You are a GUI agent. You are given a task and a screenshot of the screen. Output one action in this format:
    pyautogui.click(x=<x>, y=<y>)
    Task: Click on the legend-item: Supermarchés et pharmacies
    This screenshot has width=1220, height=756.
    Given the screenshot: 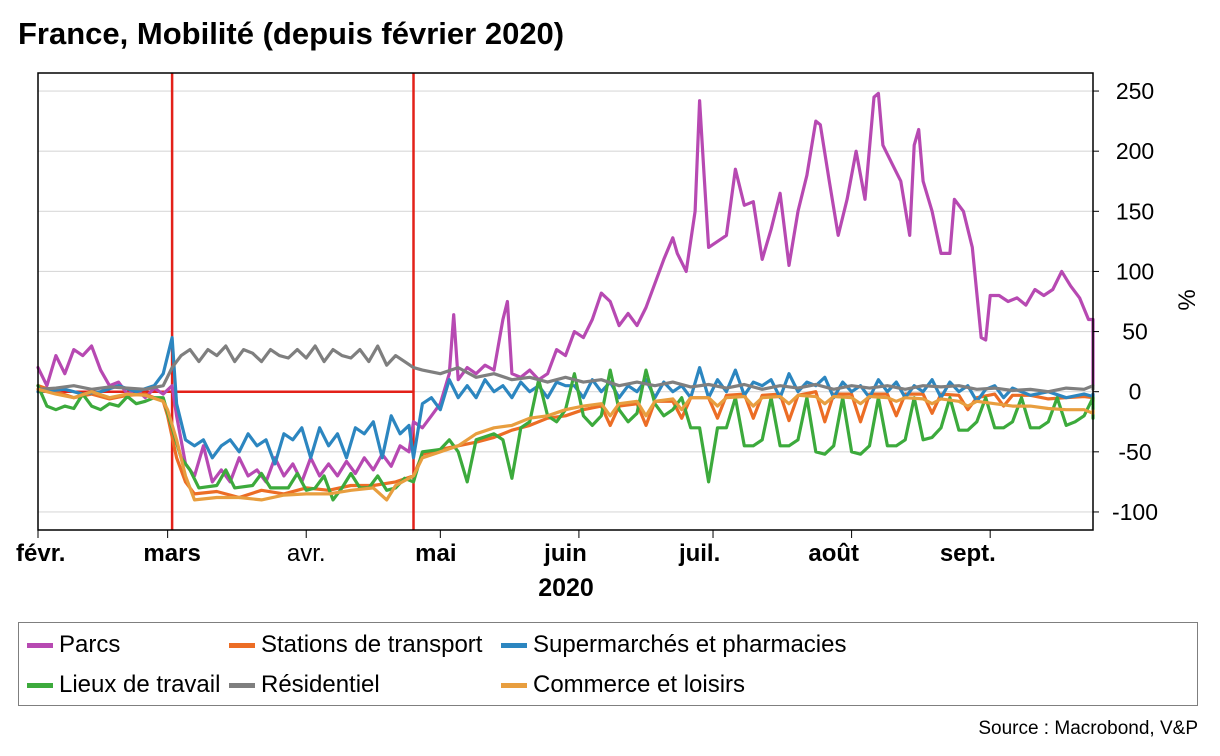 What is the action you would take?
    pyautogui.click(x=673, y=645)
    